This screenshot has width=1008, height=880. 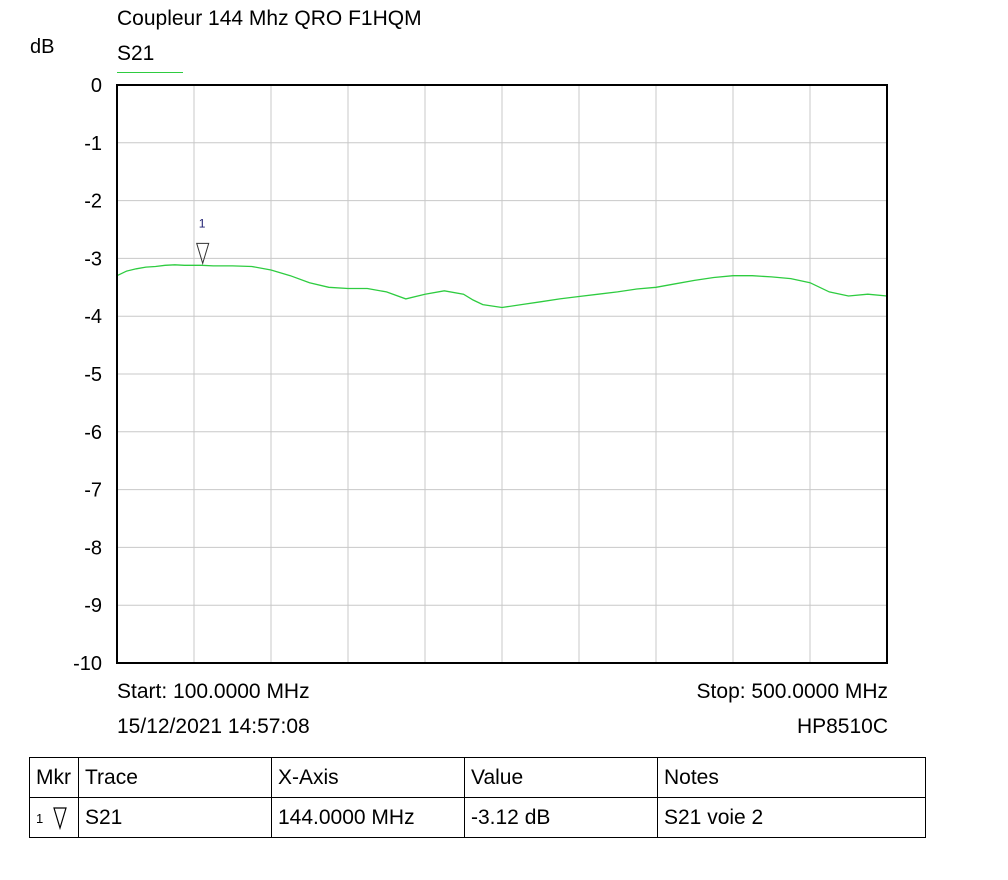 I want to click on y-tick-label: -1, so click(x=93, y=144).